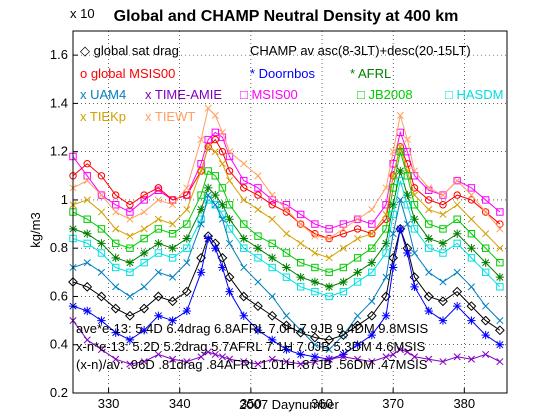 The width and height of the screenshot is (560, 420). What do you see at coordinates (64, 199) in the screenshot?
I see `y-tick-label: 1` at bounding box center [64, 199].